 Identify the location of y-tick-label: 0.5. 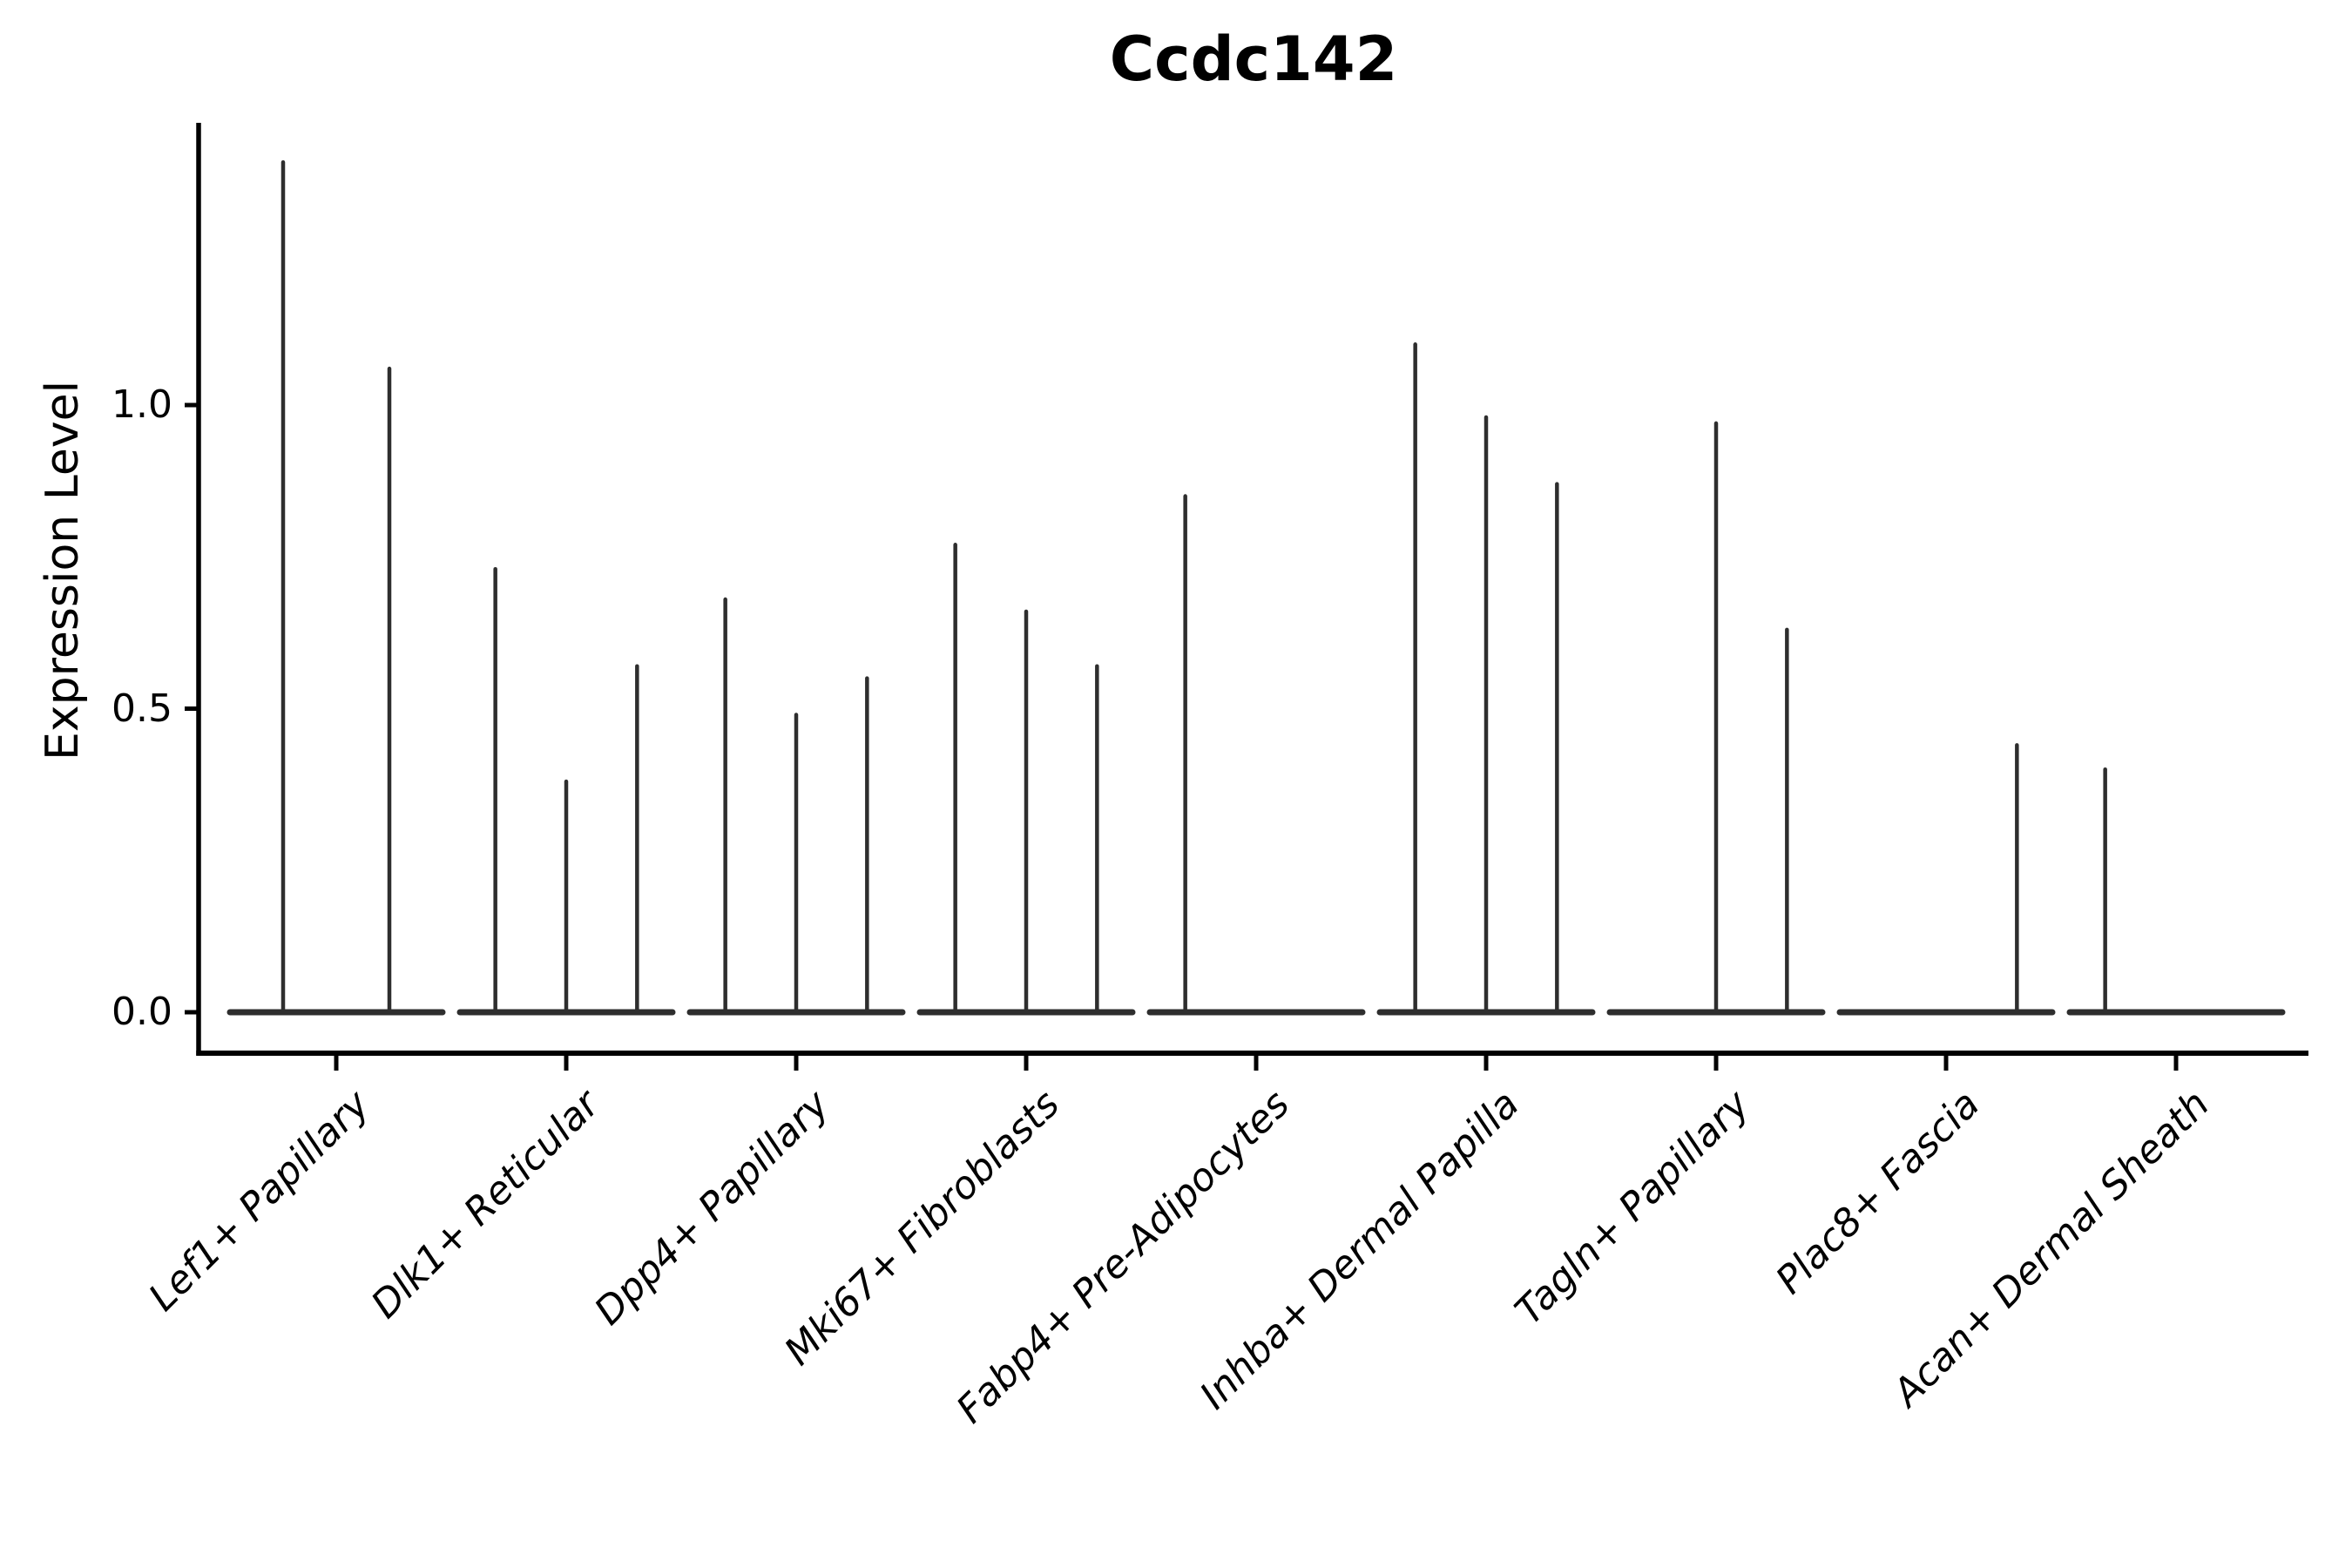
(142, 708).